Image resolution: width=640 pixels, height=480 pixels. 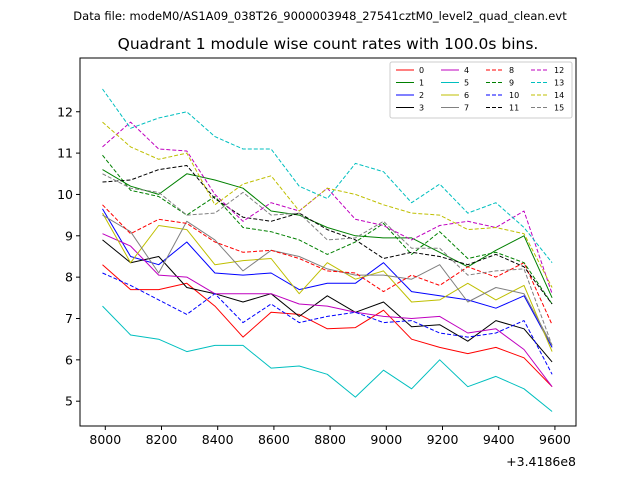 What do you see at coordinates (555, 439) in the screenshot?
I see `x-tick-label: 9600` at bounding box center [555, 439].